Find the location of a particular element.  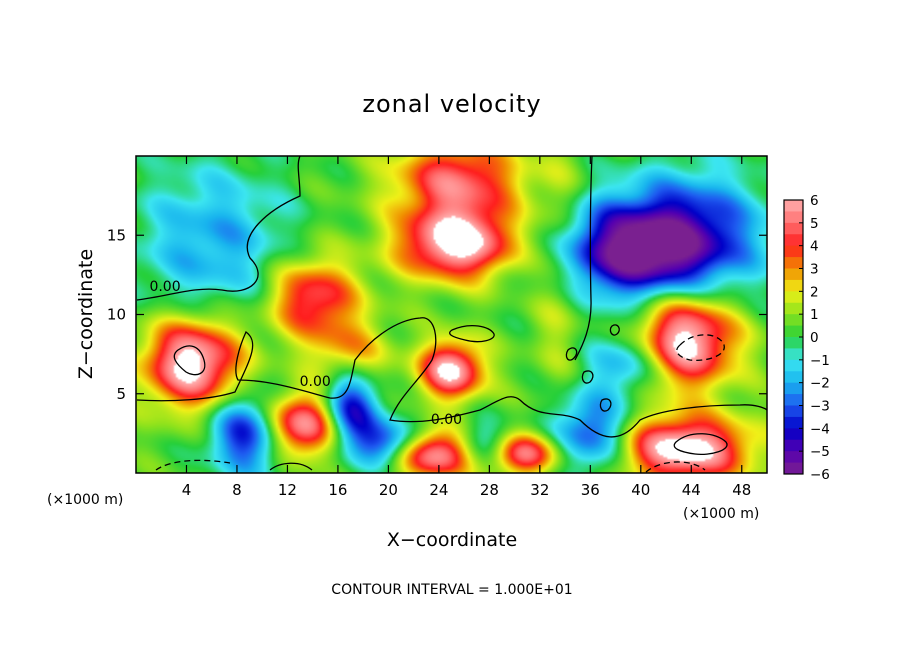

zero-contour-upper is located at coordinates (218, 228).